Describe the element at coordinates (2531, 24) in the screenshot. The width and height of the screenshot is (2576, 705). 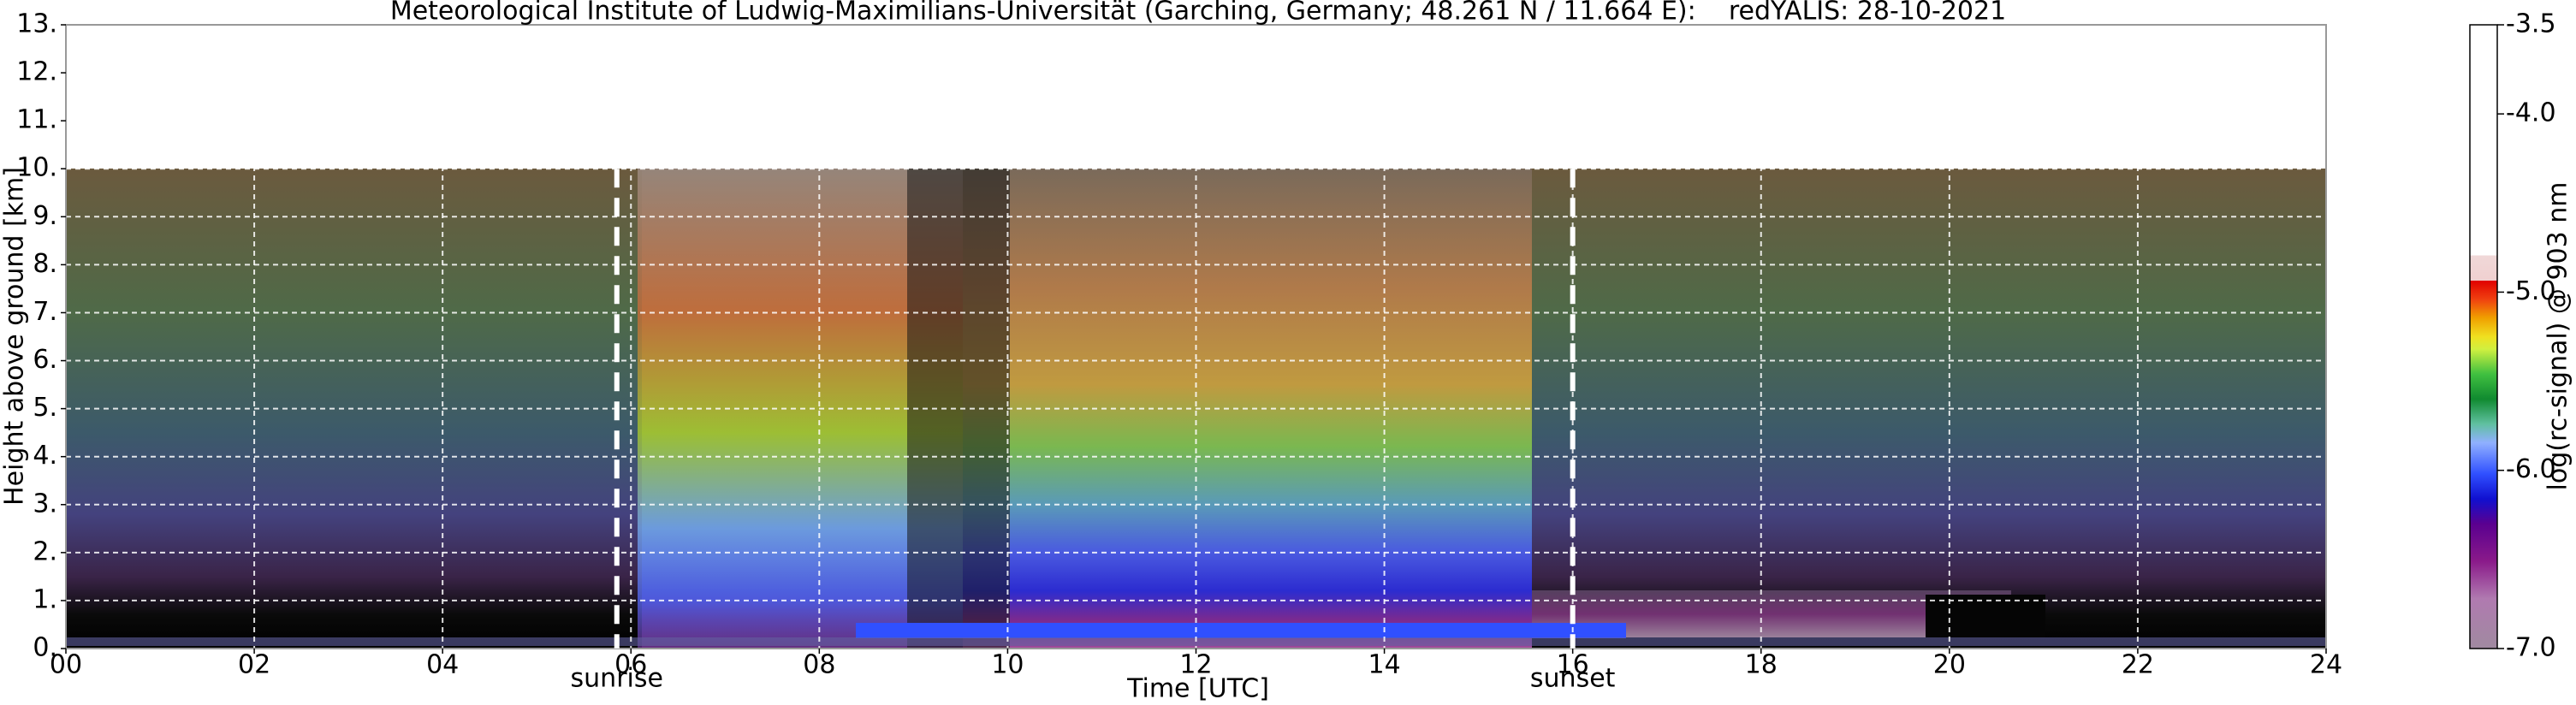
I see `colorbar-tick-label: -3.5` at that location.